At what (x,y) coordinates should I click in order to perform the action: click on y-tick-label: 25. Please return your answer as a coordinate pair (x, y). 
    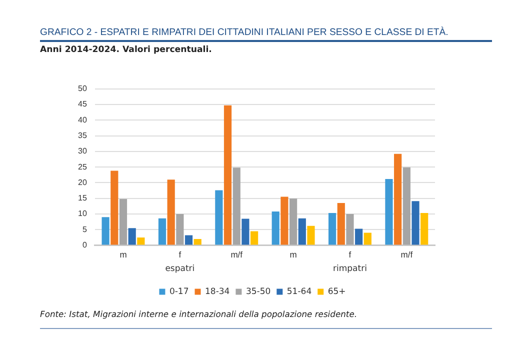
    Looking at the image, I should click on (83, 167).